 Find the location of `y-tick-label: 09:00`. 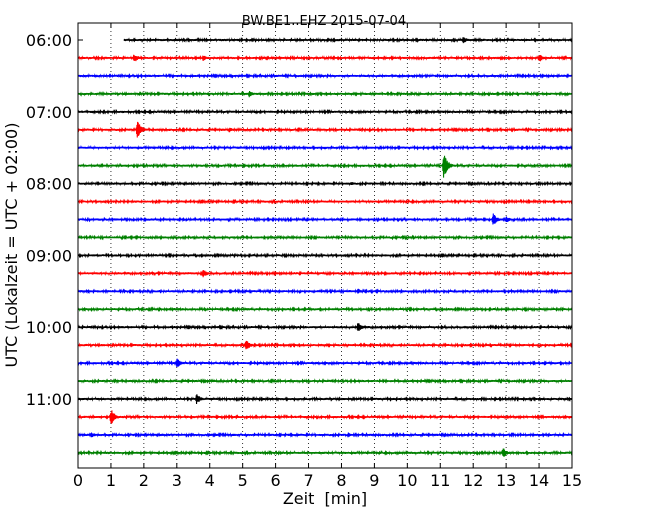

y-tick-label: 09:00 is located at coordinates (49, 255).